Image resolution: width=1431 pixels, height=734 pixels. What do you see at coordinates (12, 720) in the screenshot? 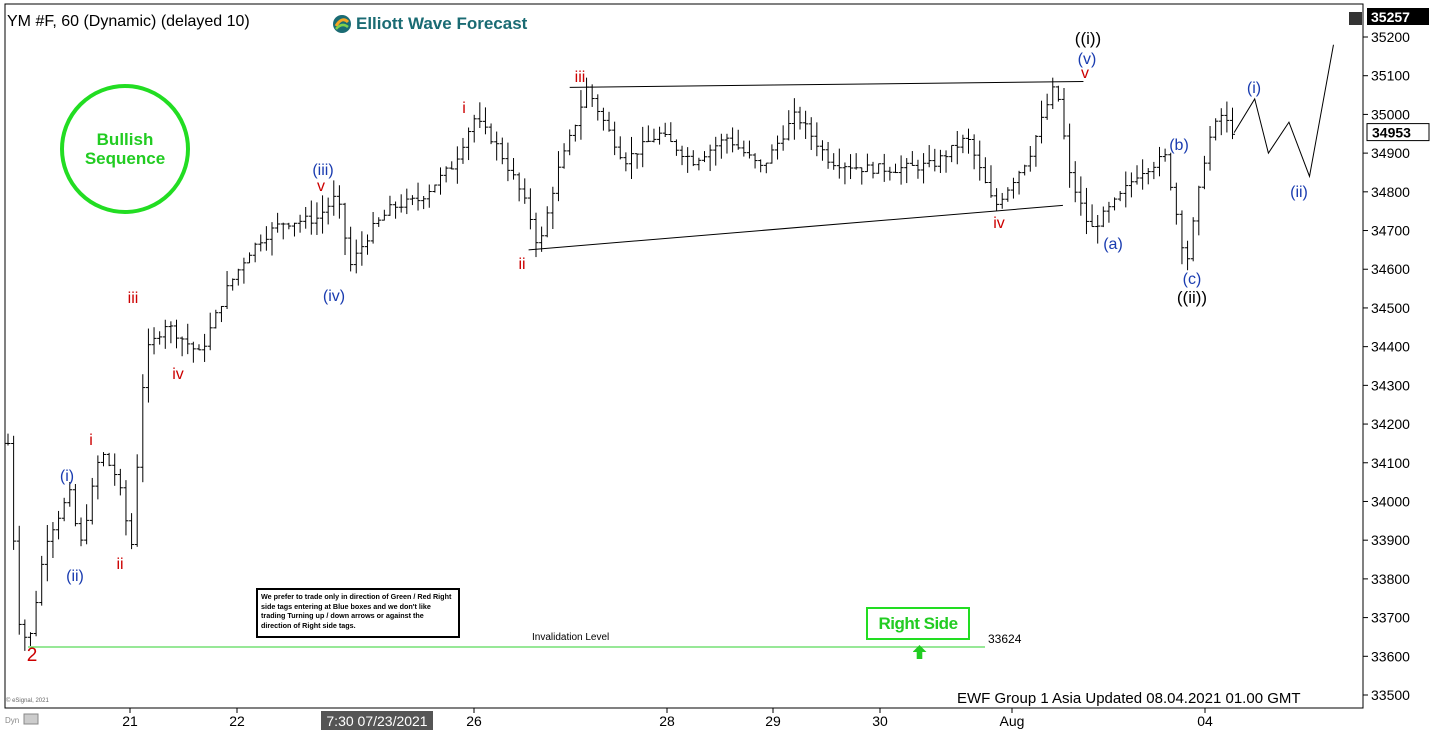
I see `dyn-label: Dyn` at bounding box center [12, 720].